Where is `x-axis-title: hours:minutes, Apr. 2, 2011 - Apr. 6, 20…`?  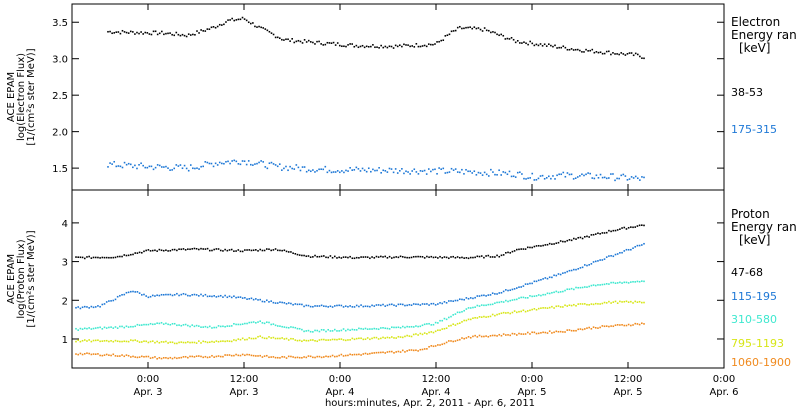 x-axis-title: hours:minutes, Apr. 2, 2011 - Apr. 6, 20… is located at coordinates (430, 403).